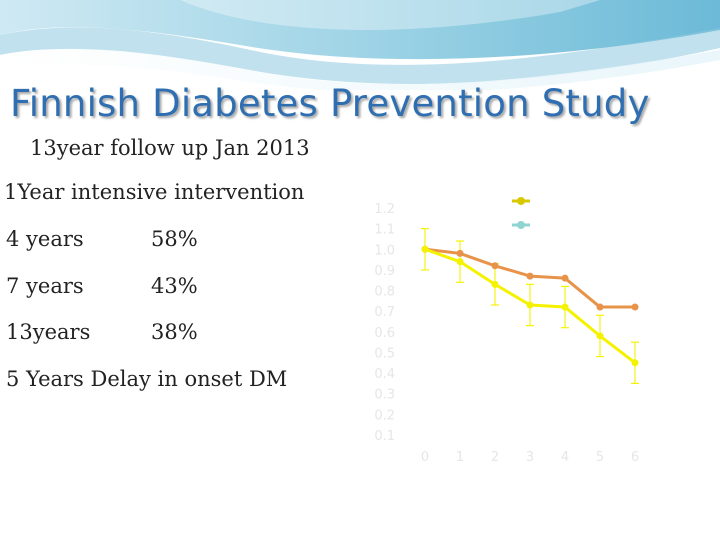 The height and width of the screenshot is (540, 720). I want to click on y-tick-label: 1.1, so click(384, 230).